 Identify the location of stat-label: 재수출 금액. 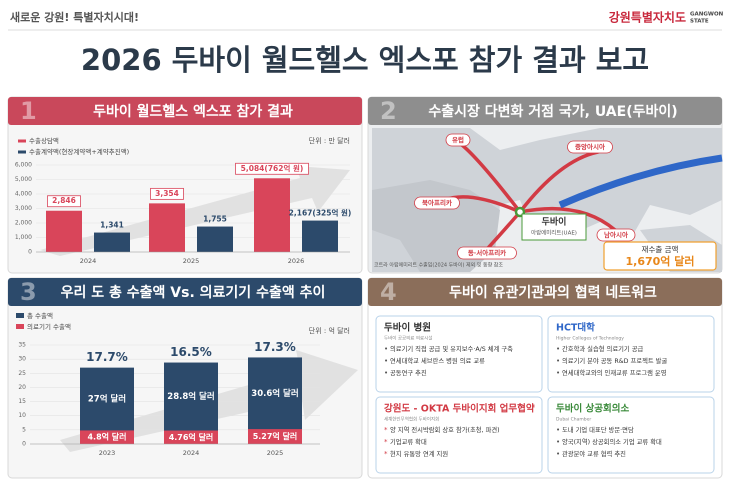
(660, 249).